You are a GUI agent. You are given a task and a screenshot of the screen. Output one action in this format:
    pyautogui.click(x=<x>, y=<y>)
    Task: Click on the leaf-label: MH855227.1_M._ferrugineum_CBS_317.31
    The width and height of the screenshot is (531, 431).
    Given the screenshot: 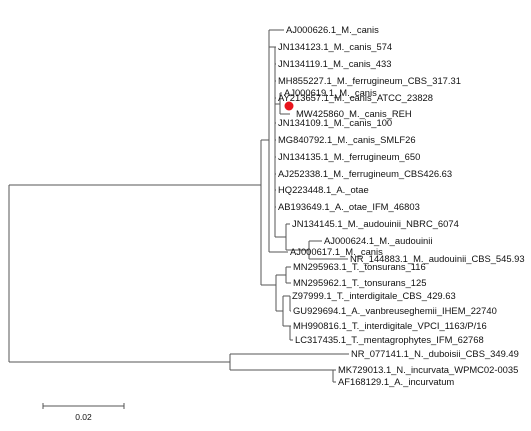 What is the action you would take?
    pyautogui.click(x=369, y=80)
    